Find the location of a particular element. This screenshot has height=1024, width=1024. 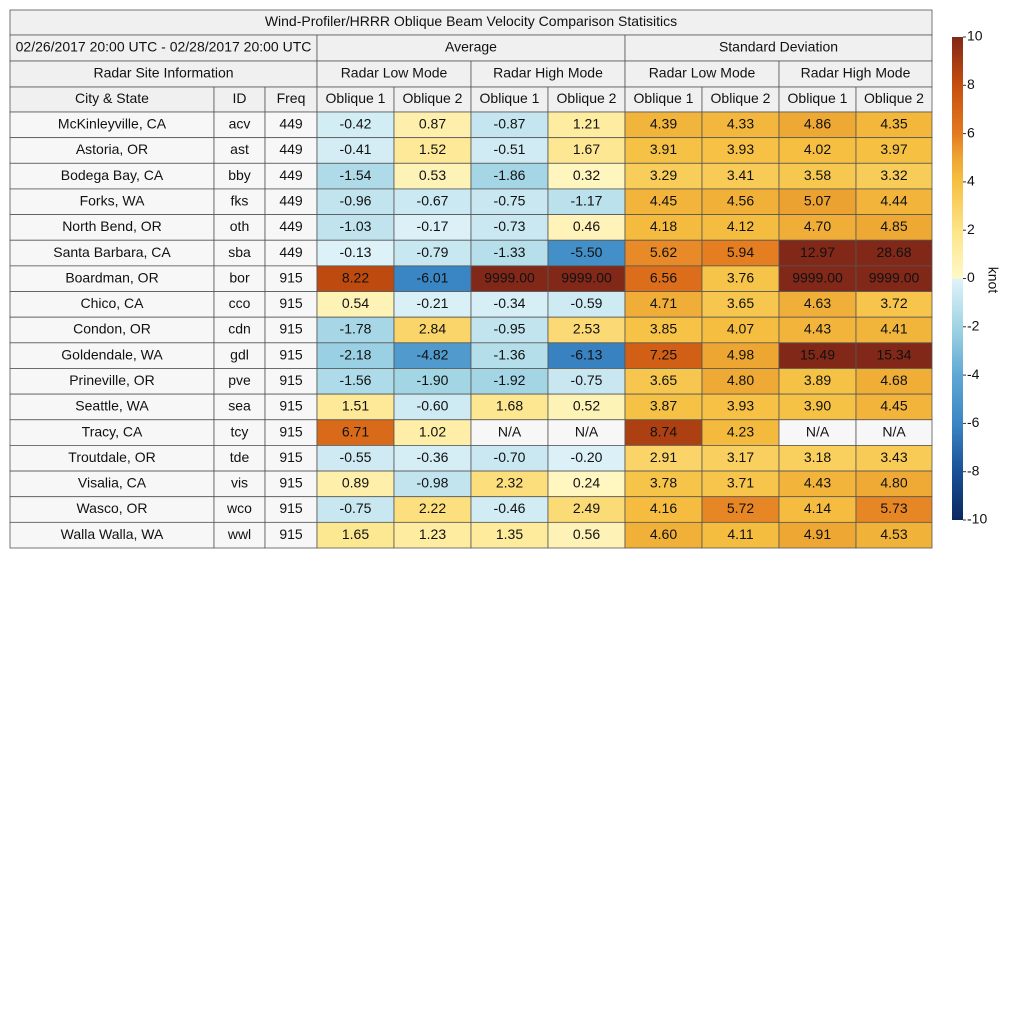

mode-header: Radar High Mode is located at coordinates (856, 73).